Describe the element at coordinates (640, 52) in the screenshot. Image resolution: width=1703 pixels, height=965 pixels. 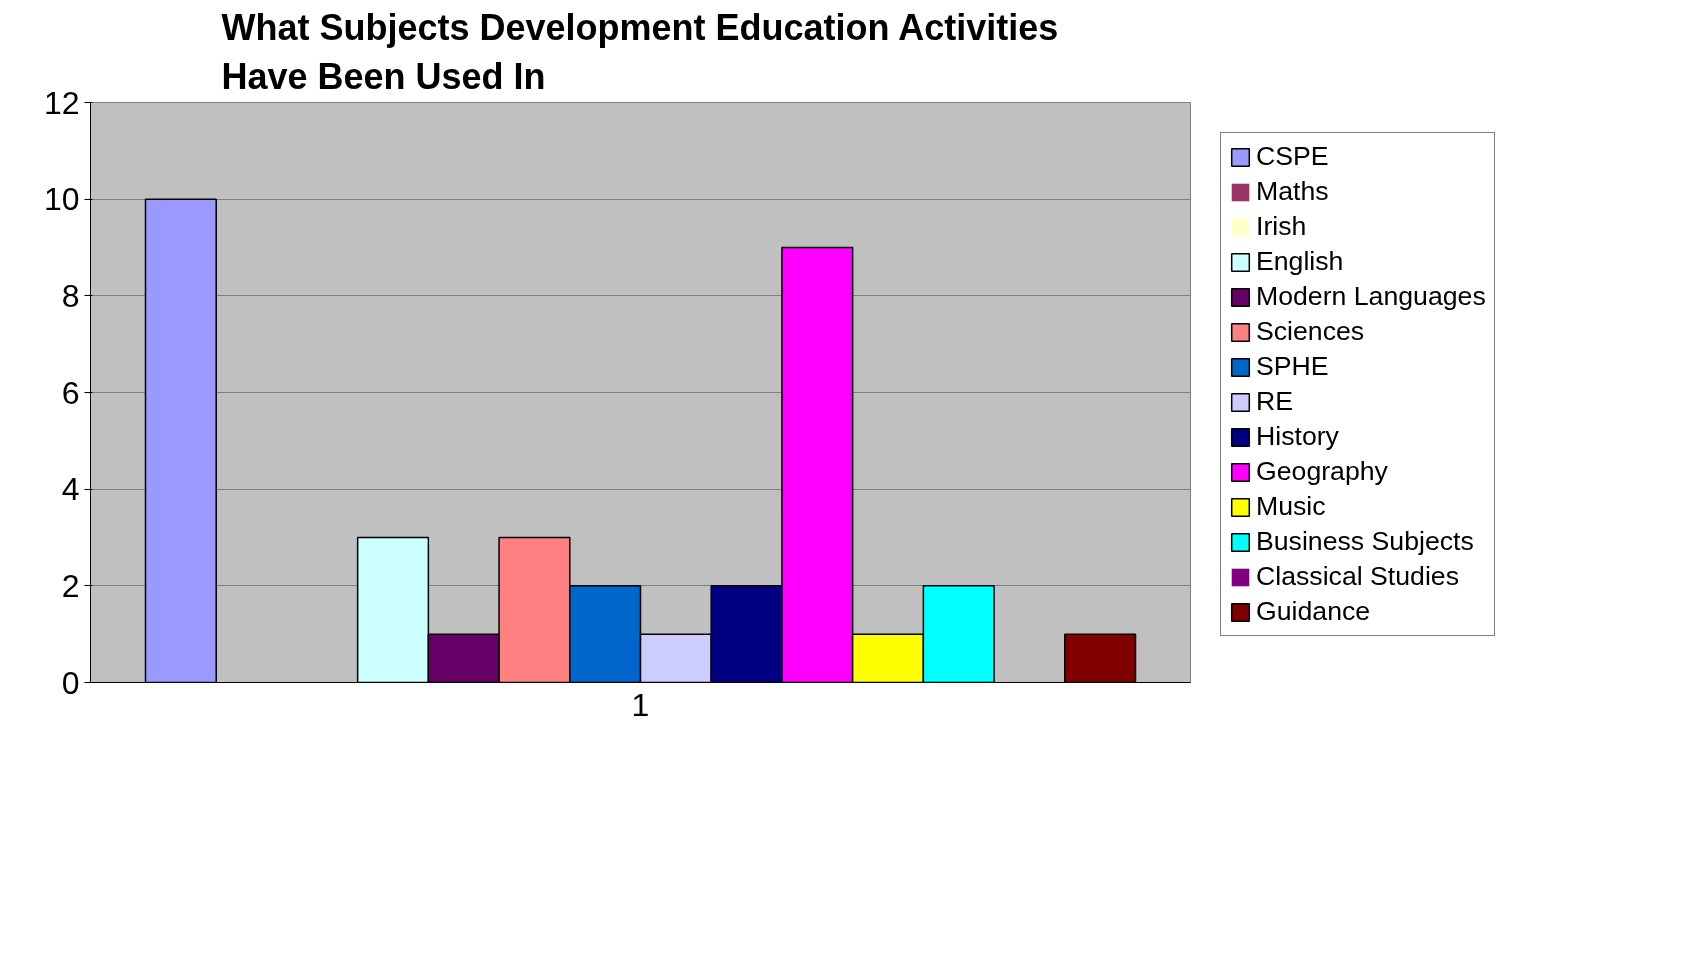
I see `chart-title: What Subjects Development Education Activities Have Been Used In` at that location.